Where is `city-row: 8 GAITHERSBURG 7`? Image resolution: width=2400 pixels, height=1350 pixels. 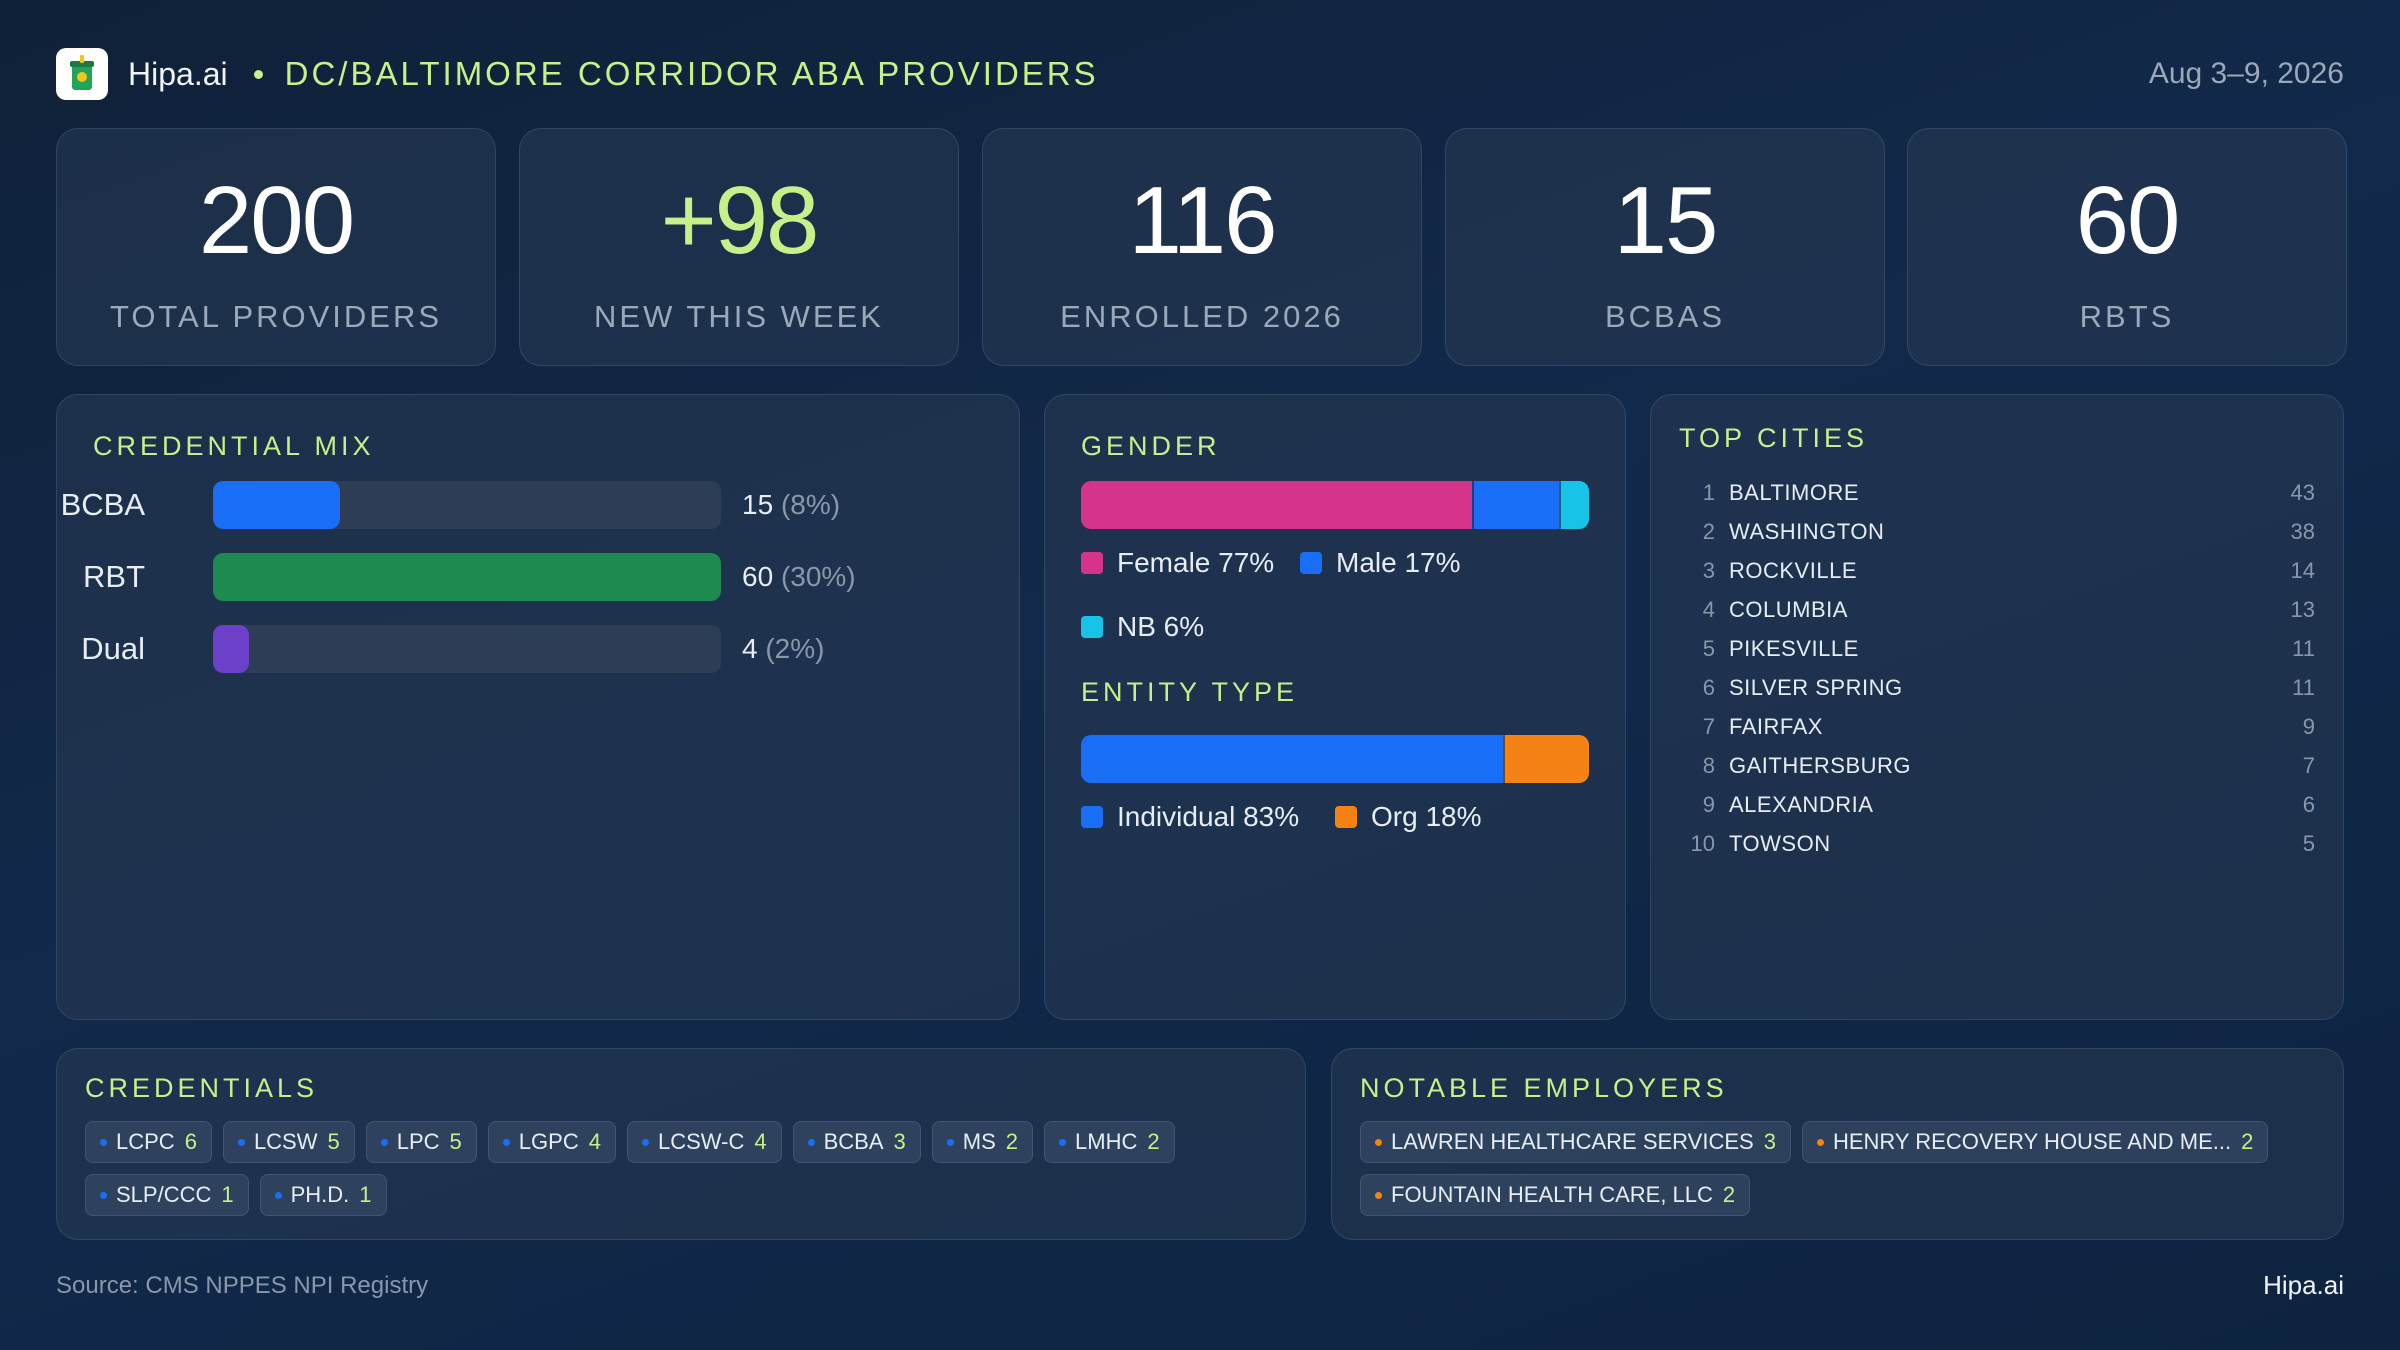
city-row: 8 GAITHERSBURG 7 is located at coordinates (1997, 766).